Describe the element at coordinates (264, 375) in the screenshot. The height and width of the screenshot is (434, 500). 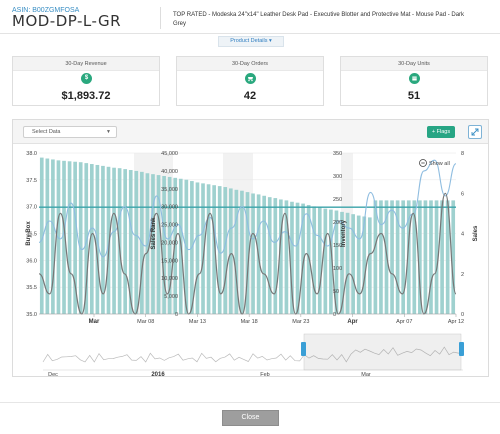
I see `navigator-label: Feb` at that location.